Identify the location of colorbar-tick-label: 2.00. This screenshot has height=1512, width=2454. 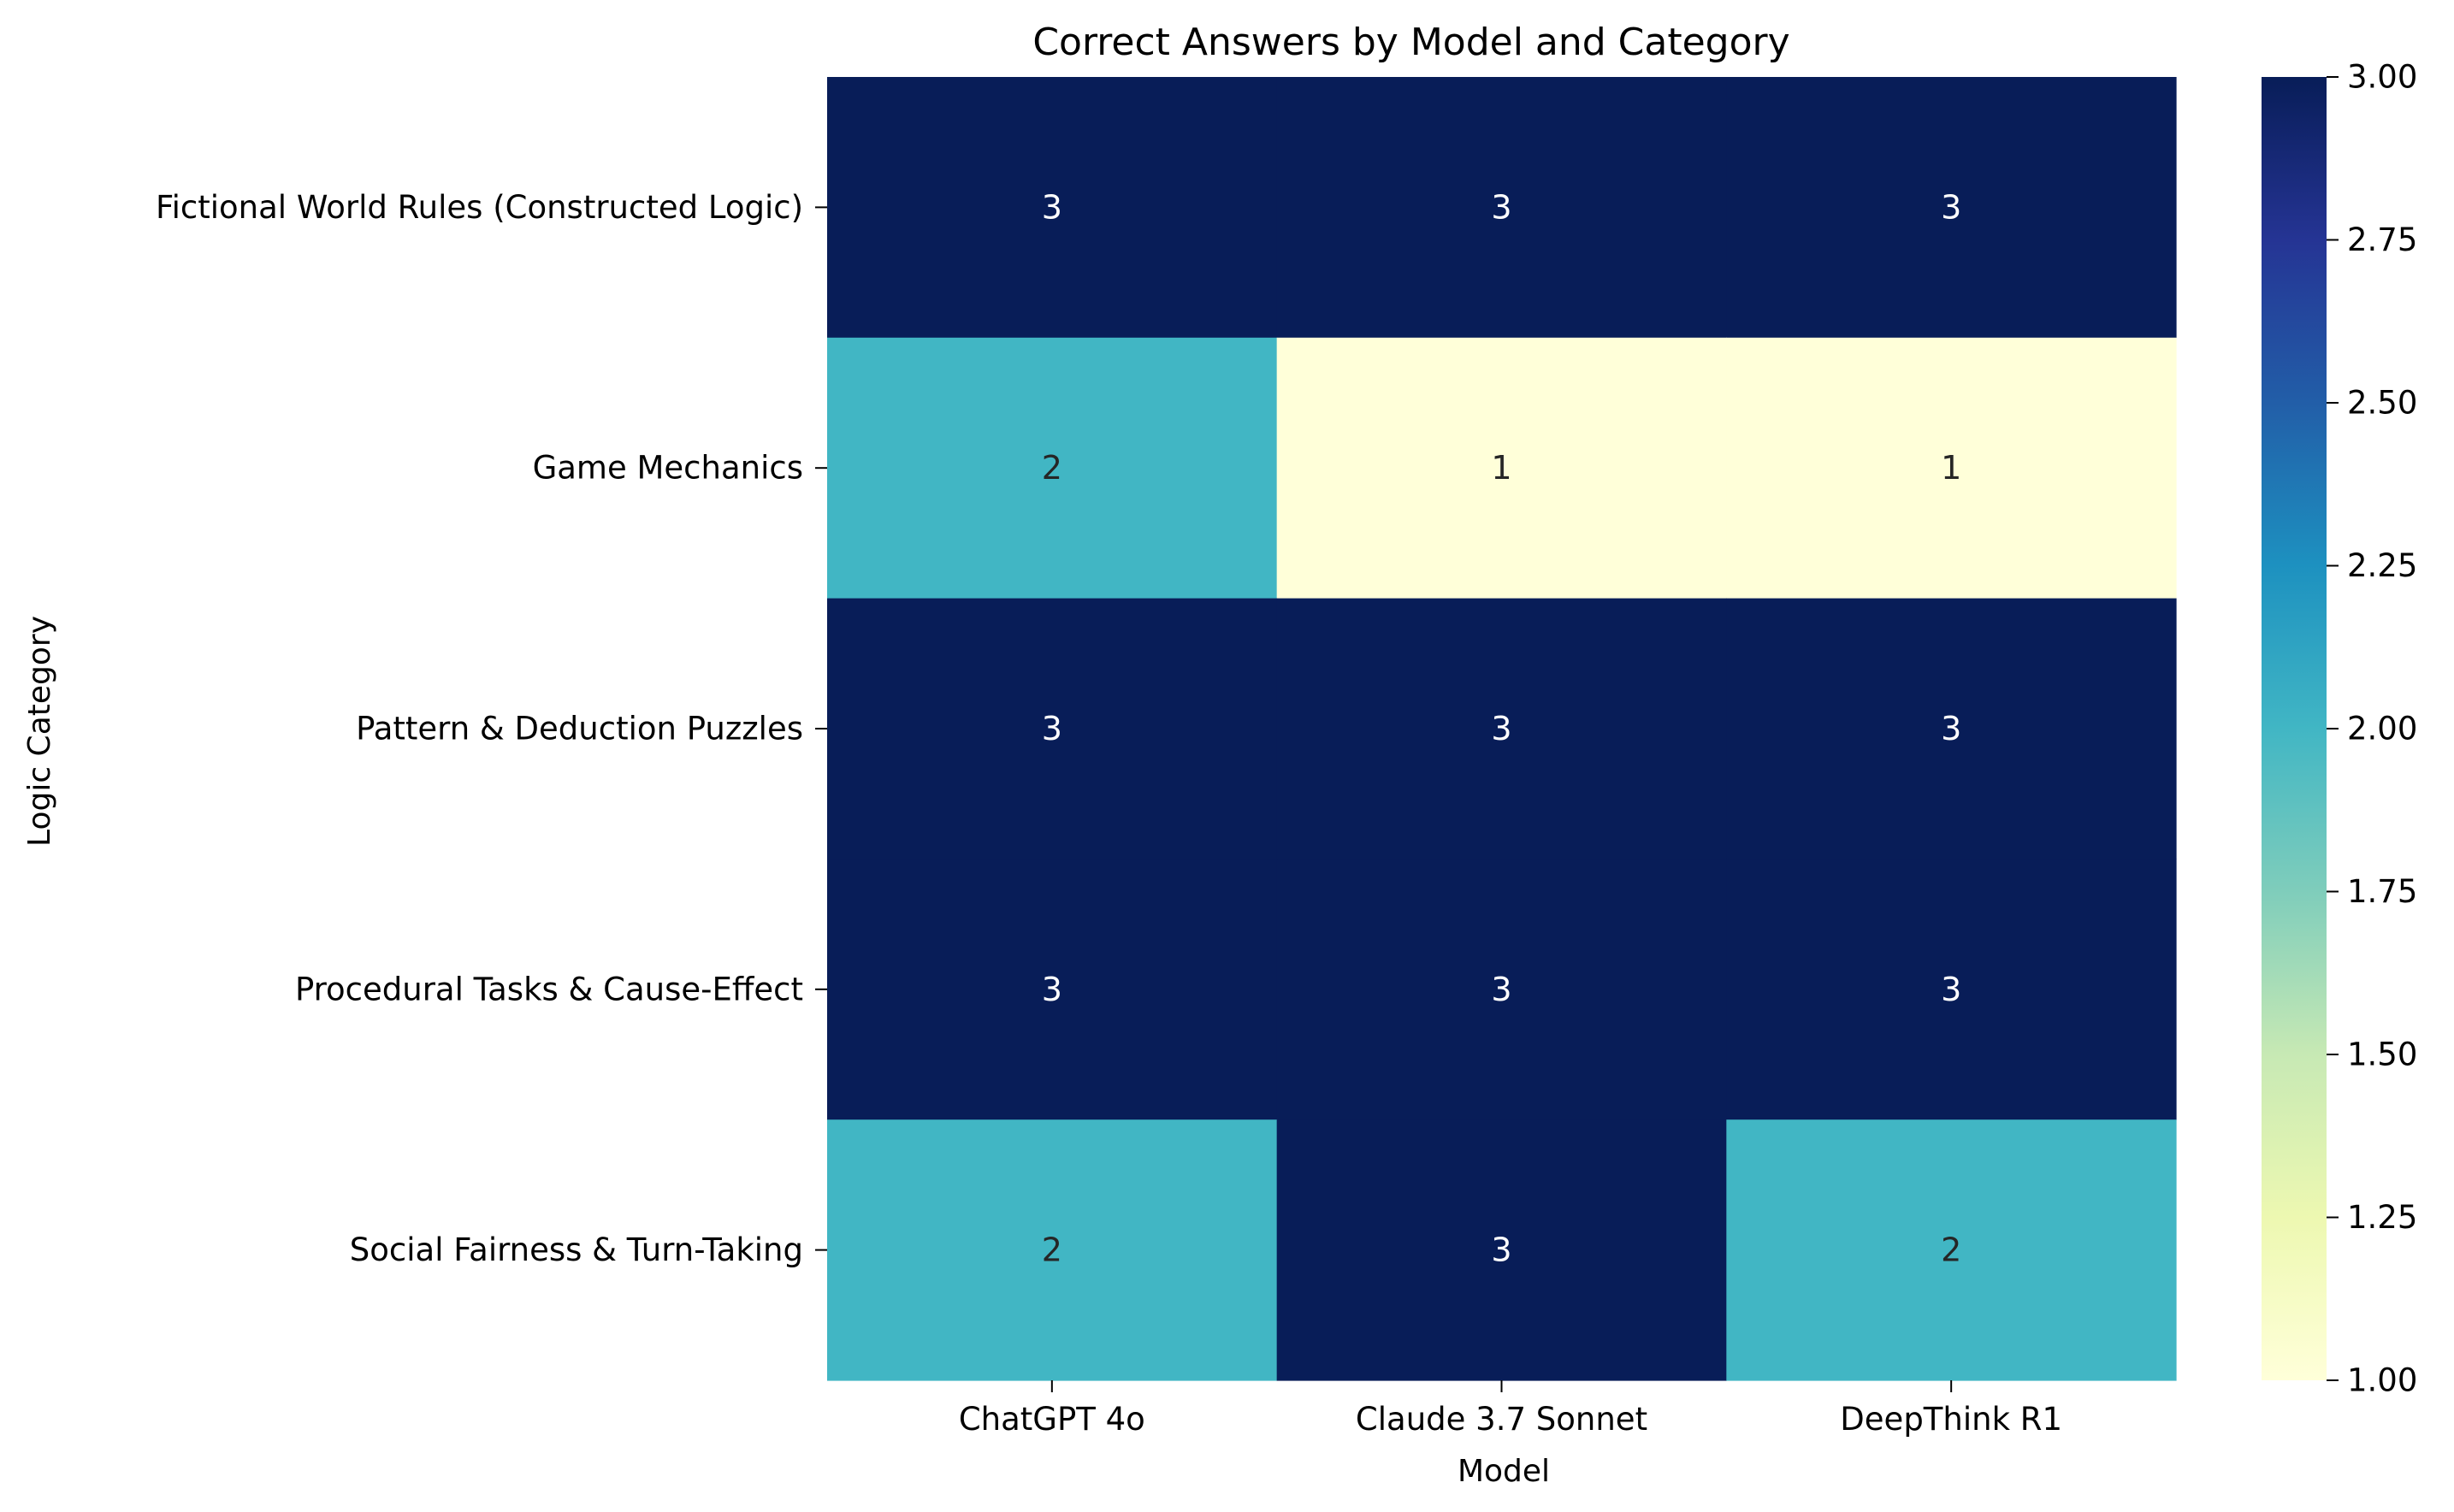
(2382, 729).